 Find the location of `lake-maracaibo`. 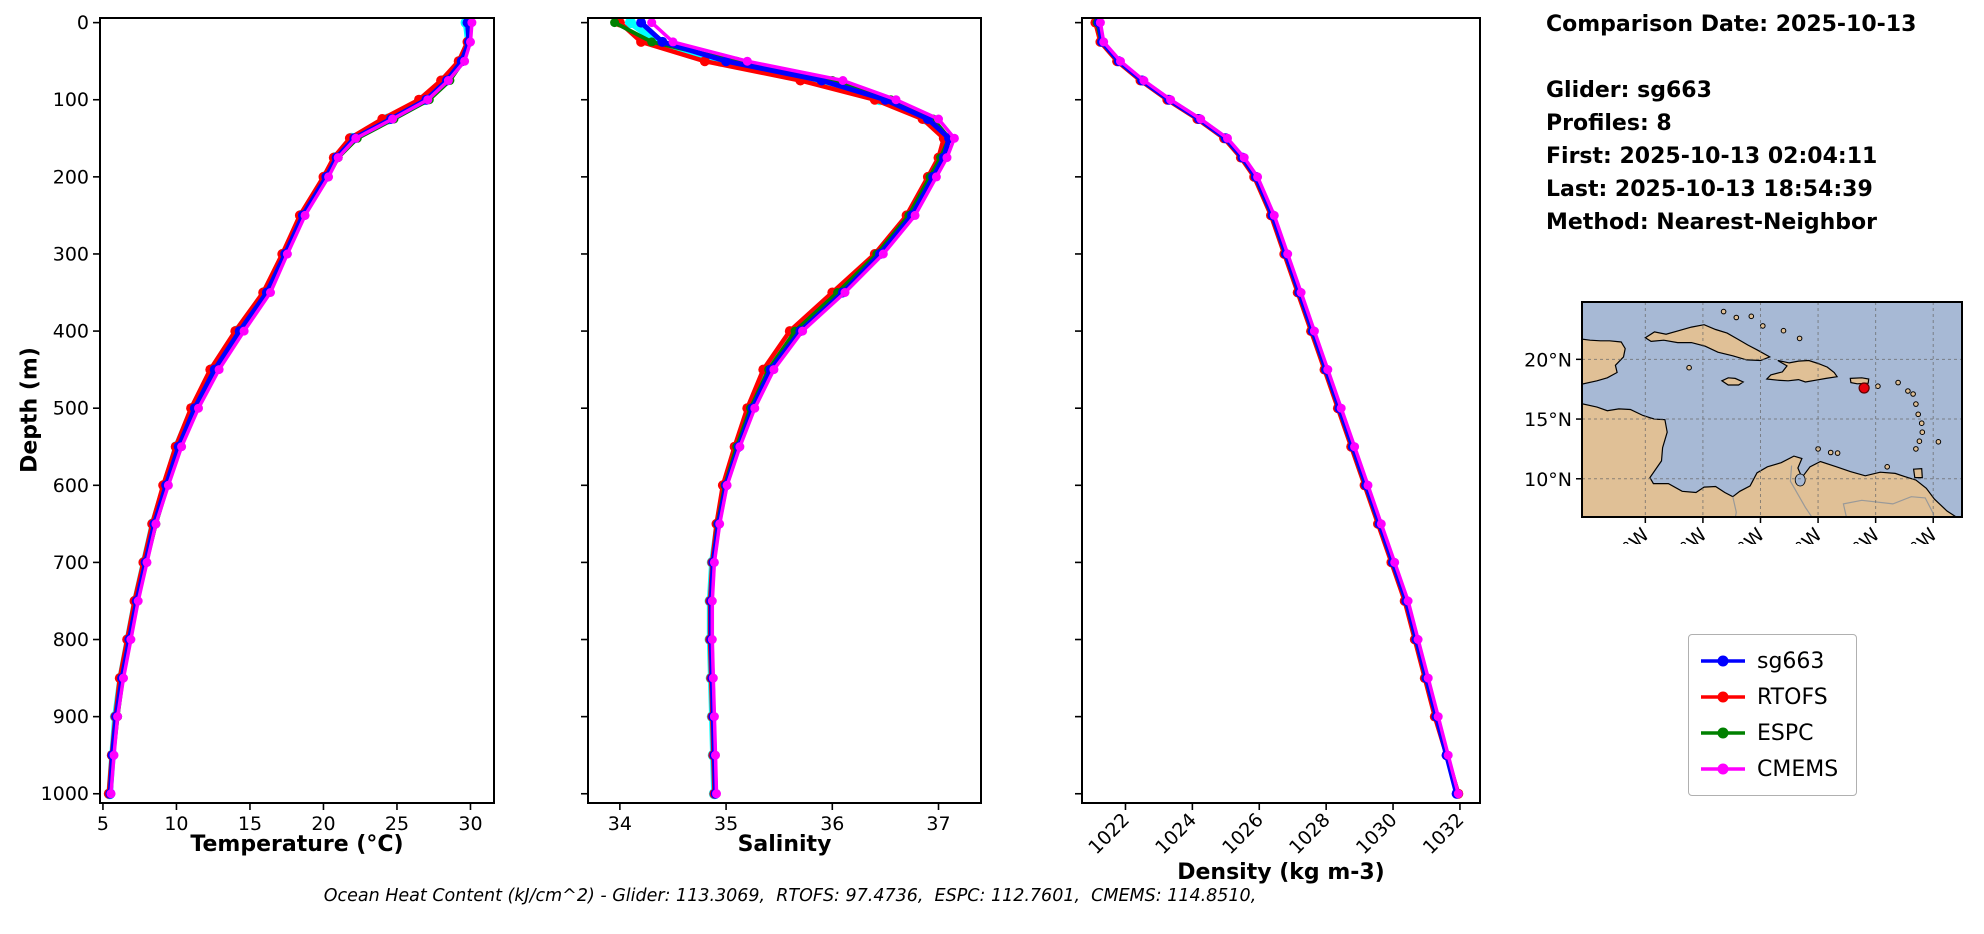

lake-maracaibo is located at coordinates (1800, 480).